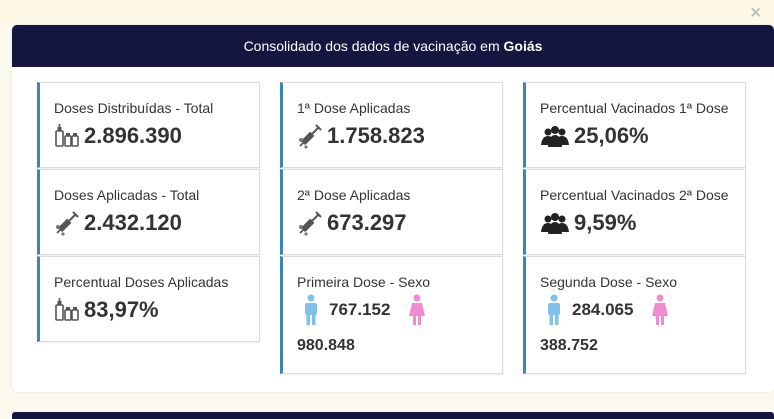  I want to click on card-segunda-dose-sexo: Segunda Dose - Sexo 284.065 388.752, so click(634, 315).